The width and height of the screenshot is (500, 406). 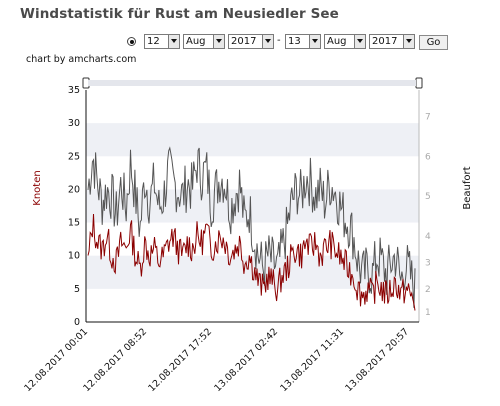 What do you see at coordinates (81, 59) in the screenshot?
I see `chart-credit: chart by amcharts.com` at bounding box center [81, 59].